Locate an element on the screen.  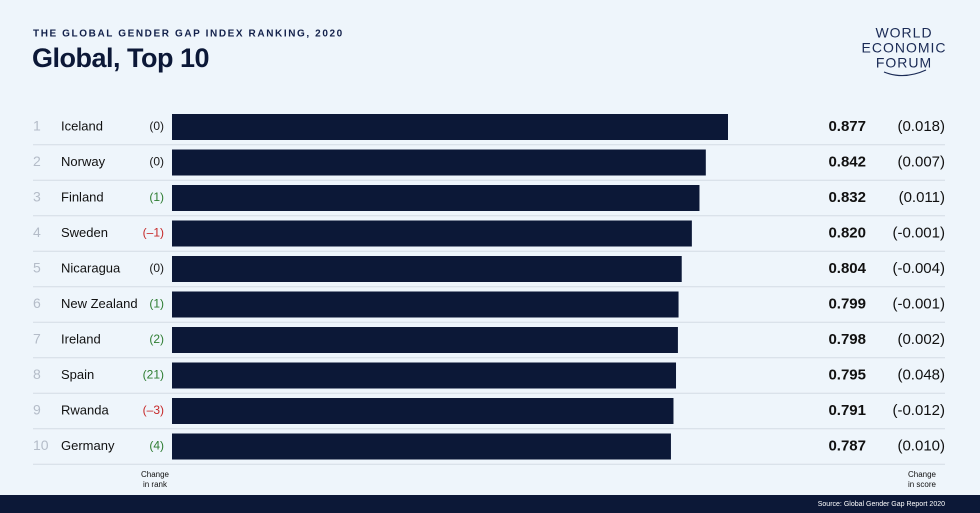
country: Germany is located at coordinates (88, 445).